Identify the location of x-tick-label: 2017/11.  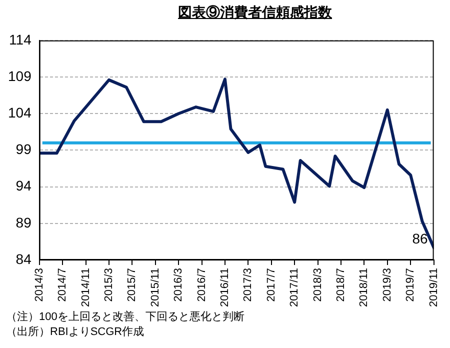
(294, 288).